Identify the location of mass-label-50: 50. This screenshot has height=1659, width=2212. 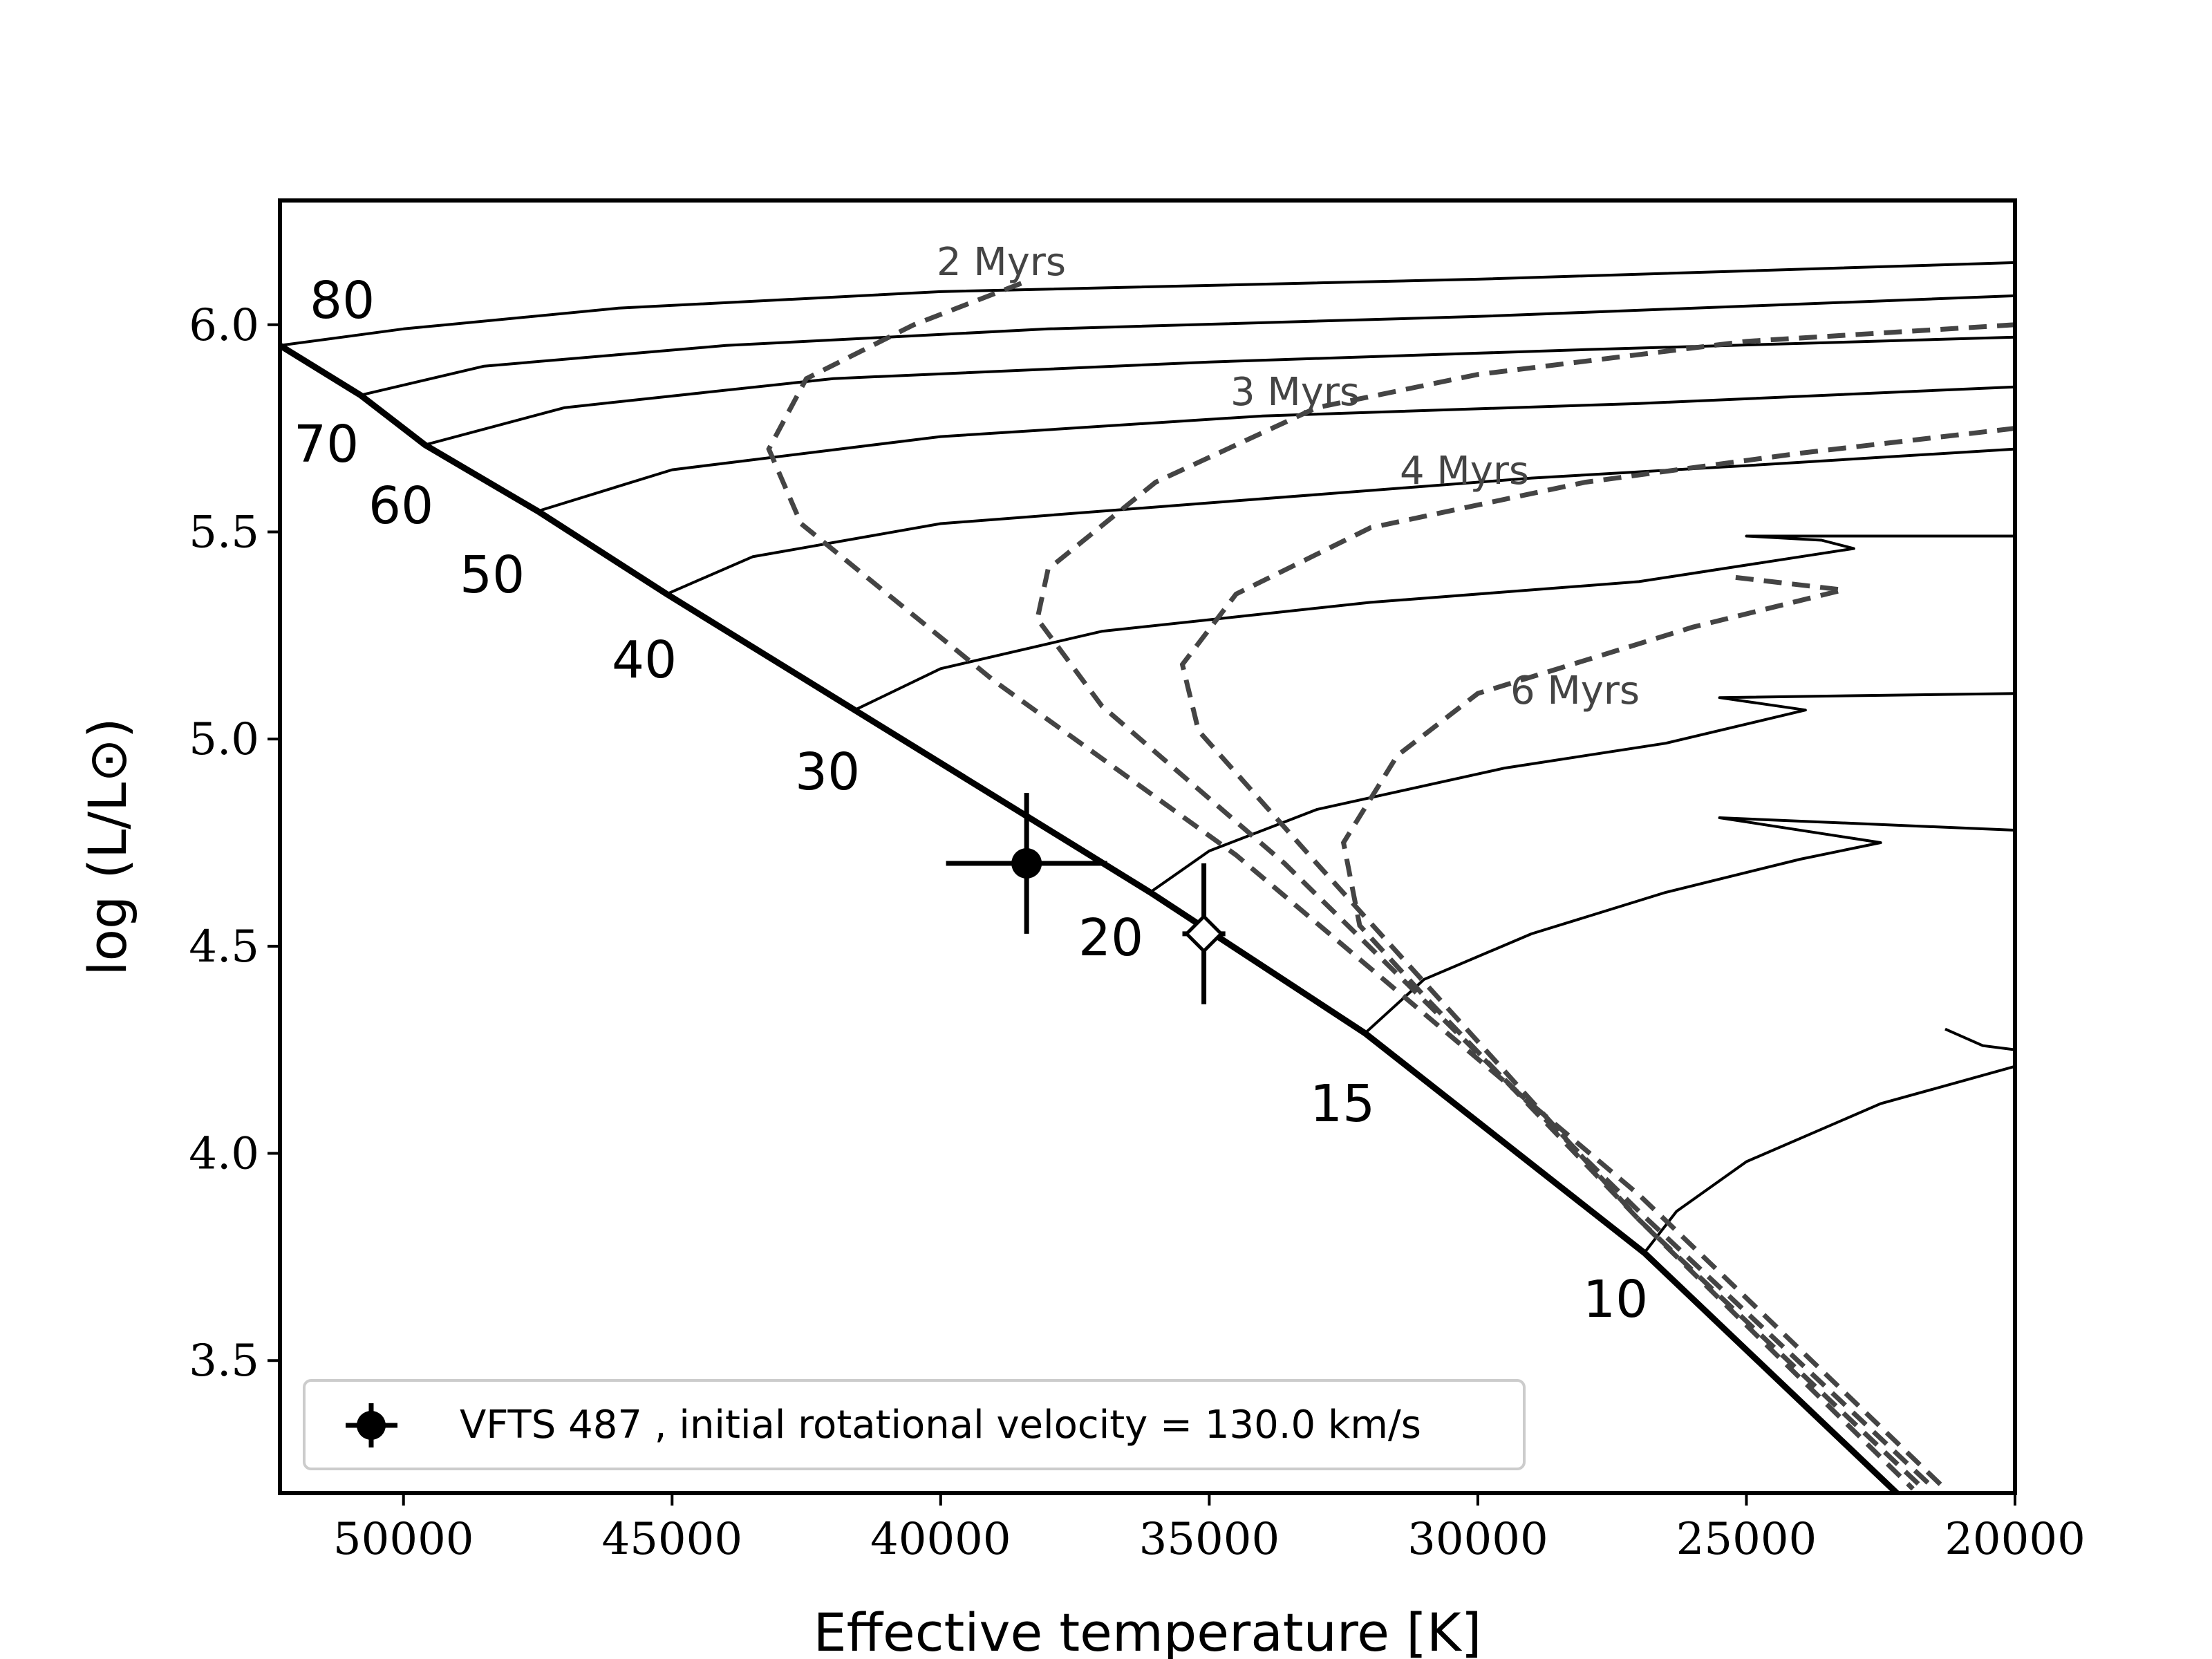
(493, 575).